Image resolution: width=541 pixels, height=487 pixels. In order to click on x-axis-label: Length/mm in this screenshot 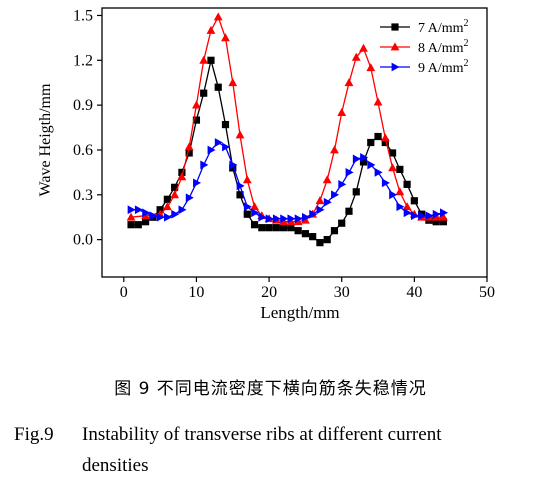, I will do `click(299, 312)`.